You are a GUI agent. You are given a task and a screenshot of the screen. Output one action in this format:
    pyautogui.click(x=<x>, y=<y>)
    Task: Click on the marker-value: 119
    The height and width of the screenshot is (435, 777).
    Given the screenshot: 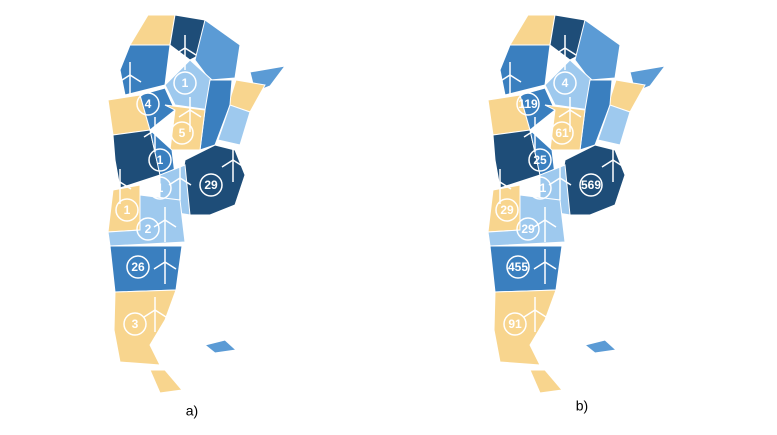 What is the action you would take?
    pyautogui.click(x=528, y=104)
    